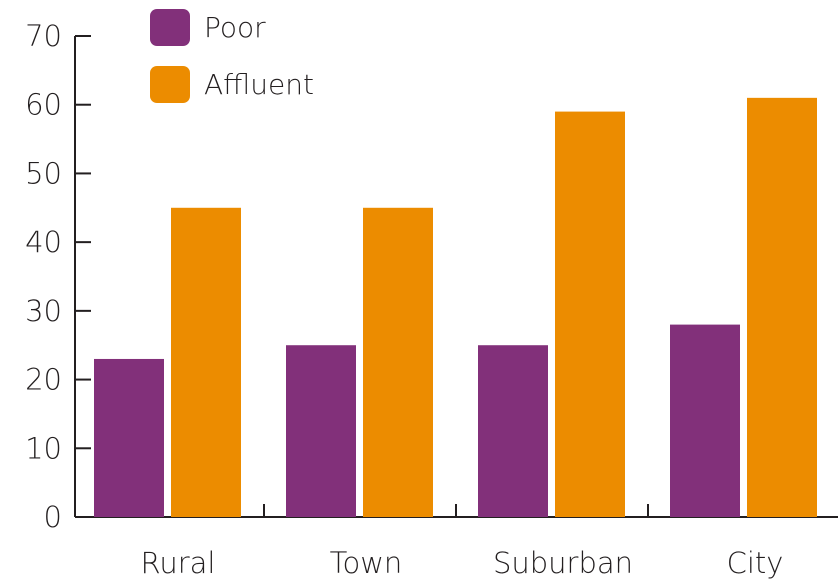 The width and height of the screenshot is (838, 579). What do you see at coordinates (232, 56) in the screenshot?
I see `legend: Poor Affluent` at bounding box center [232, 56].